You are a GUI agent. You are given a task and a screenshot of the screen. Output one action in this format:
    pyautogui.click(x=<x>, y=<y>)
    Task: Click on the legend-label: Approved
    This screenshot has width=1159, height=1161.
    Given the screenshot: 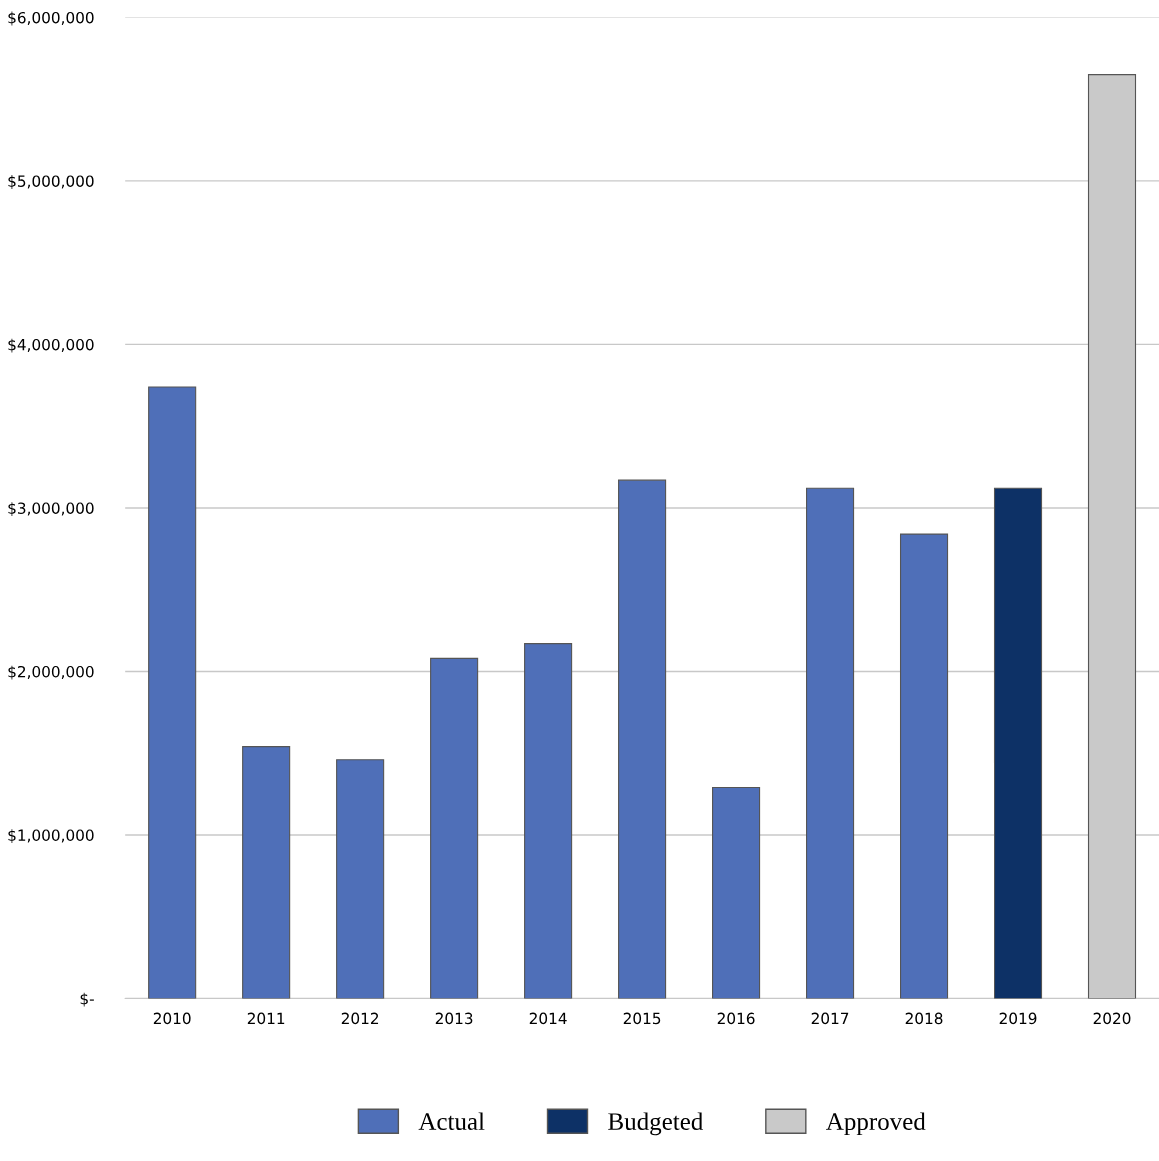 What is the action you would take?
    pyautogui.click(x=876, y=1124)
    